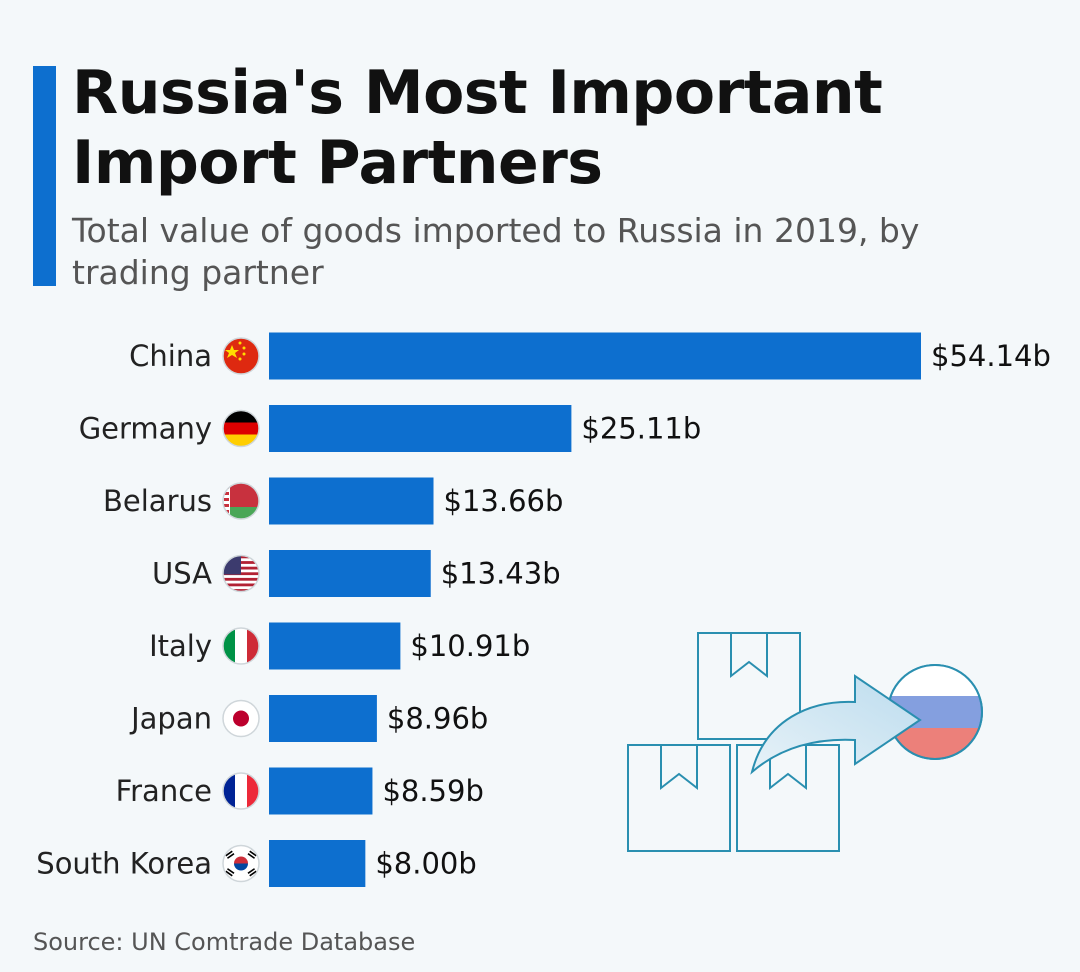 Image resolution: width=1080 pixels, height=972 pixels. I want to click on source-note: Source: UN Comtrade Database, so click(224, 942).